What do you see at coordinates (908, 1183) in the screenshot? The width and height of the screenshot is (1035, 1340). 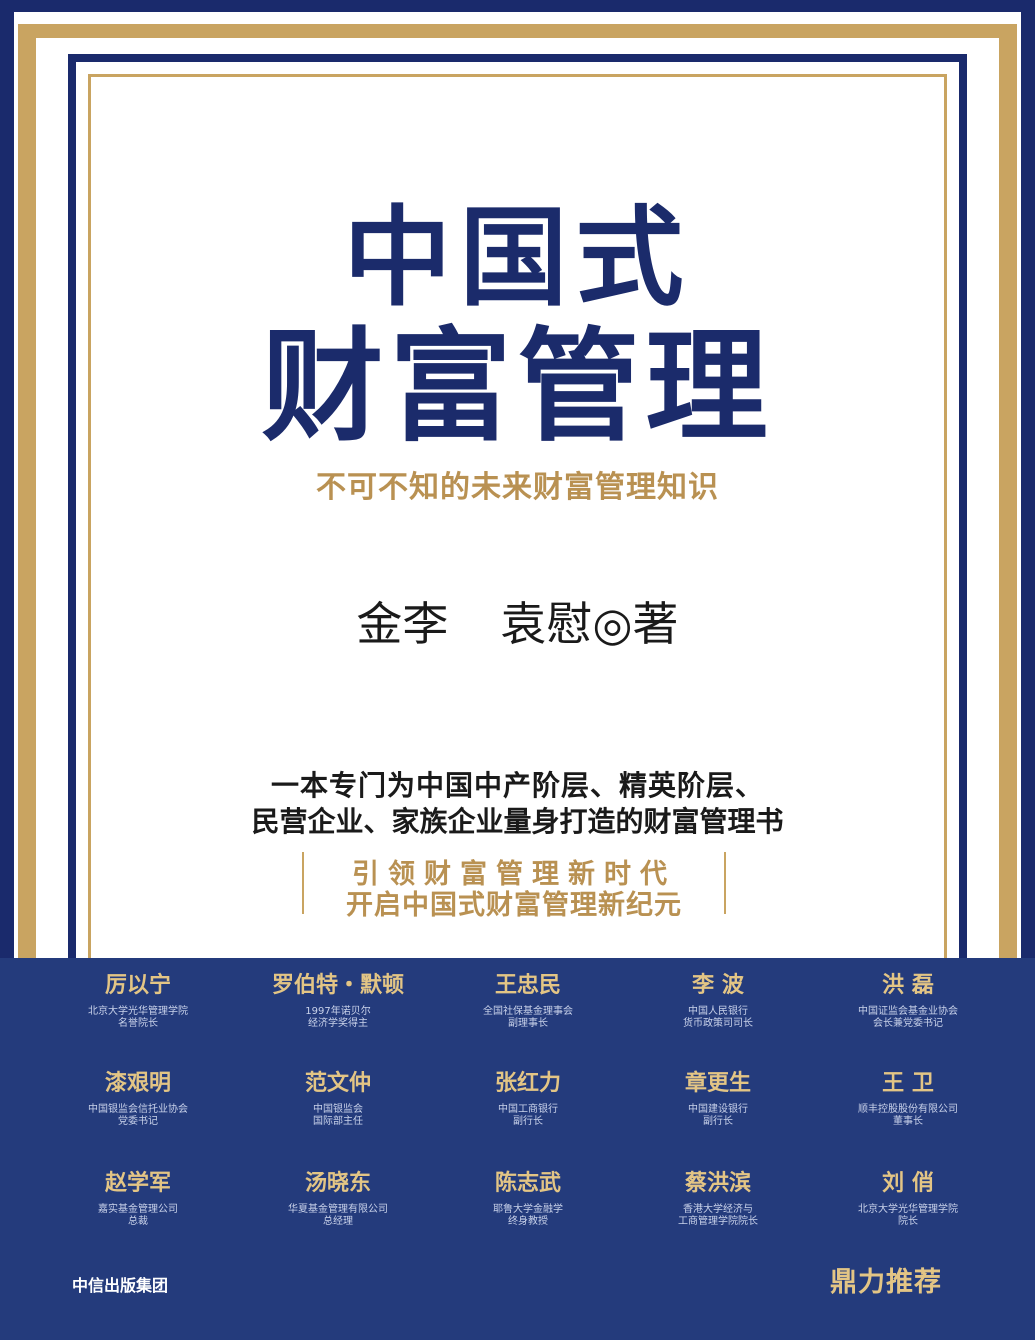 I see `recommender-name: 刘 俏` at bounding box center [908, 1183].